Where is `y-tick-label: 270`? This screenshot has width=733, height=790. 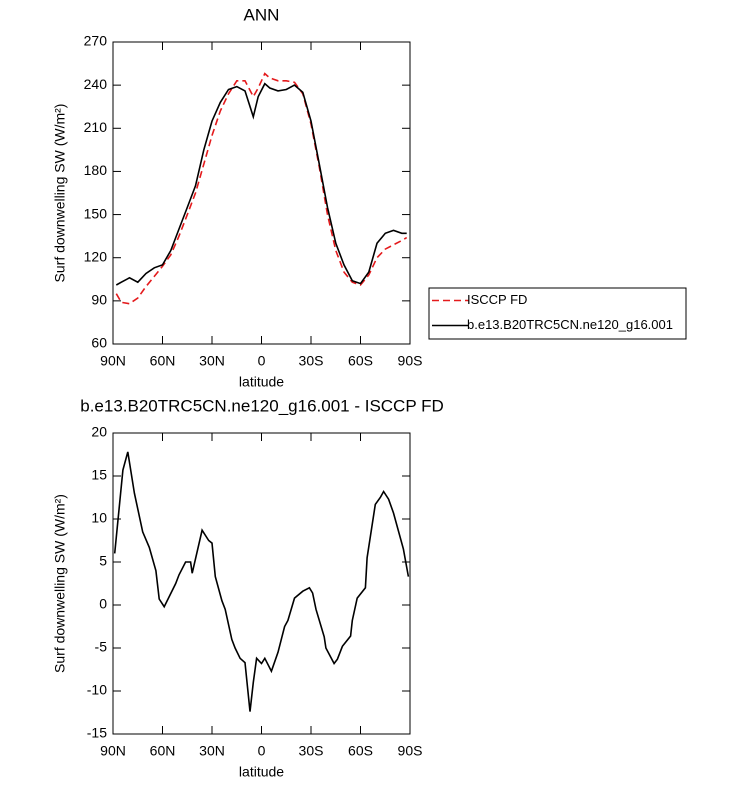
y-tick-label: 270 is located at coordinates (96, 41).